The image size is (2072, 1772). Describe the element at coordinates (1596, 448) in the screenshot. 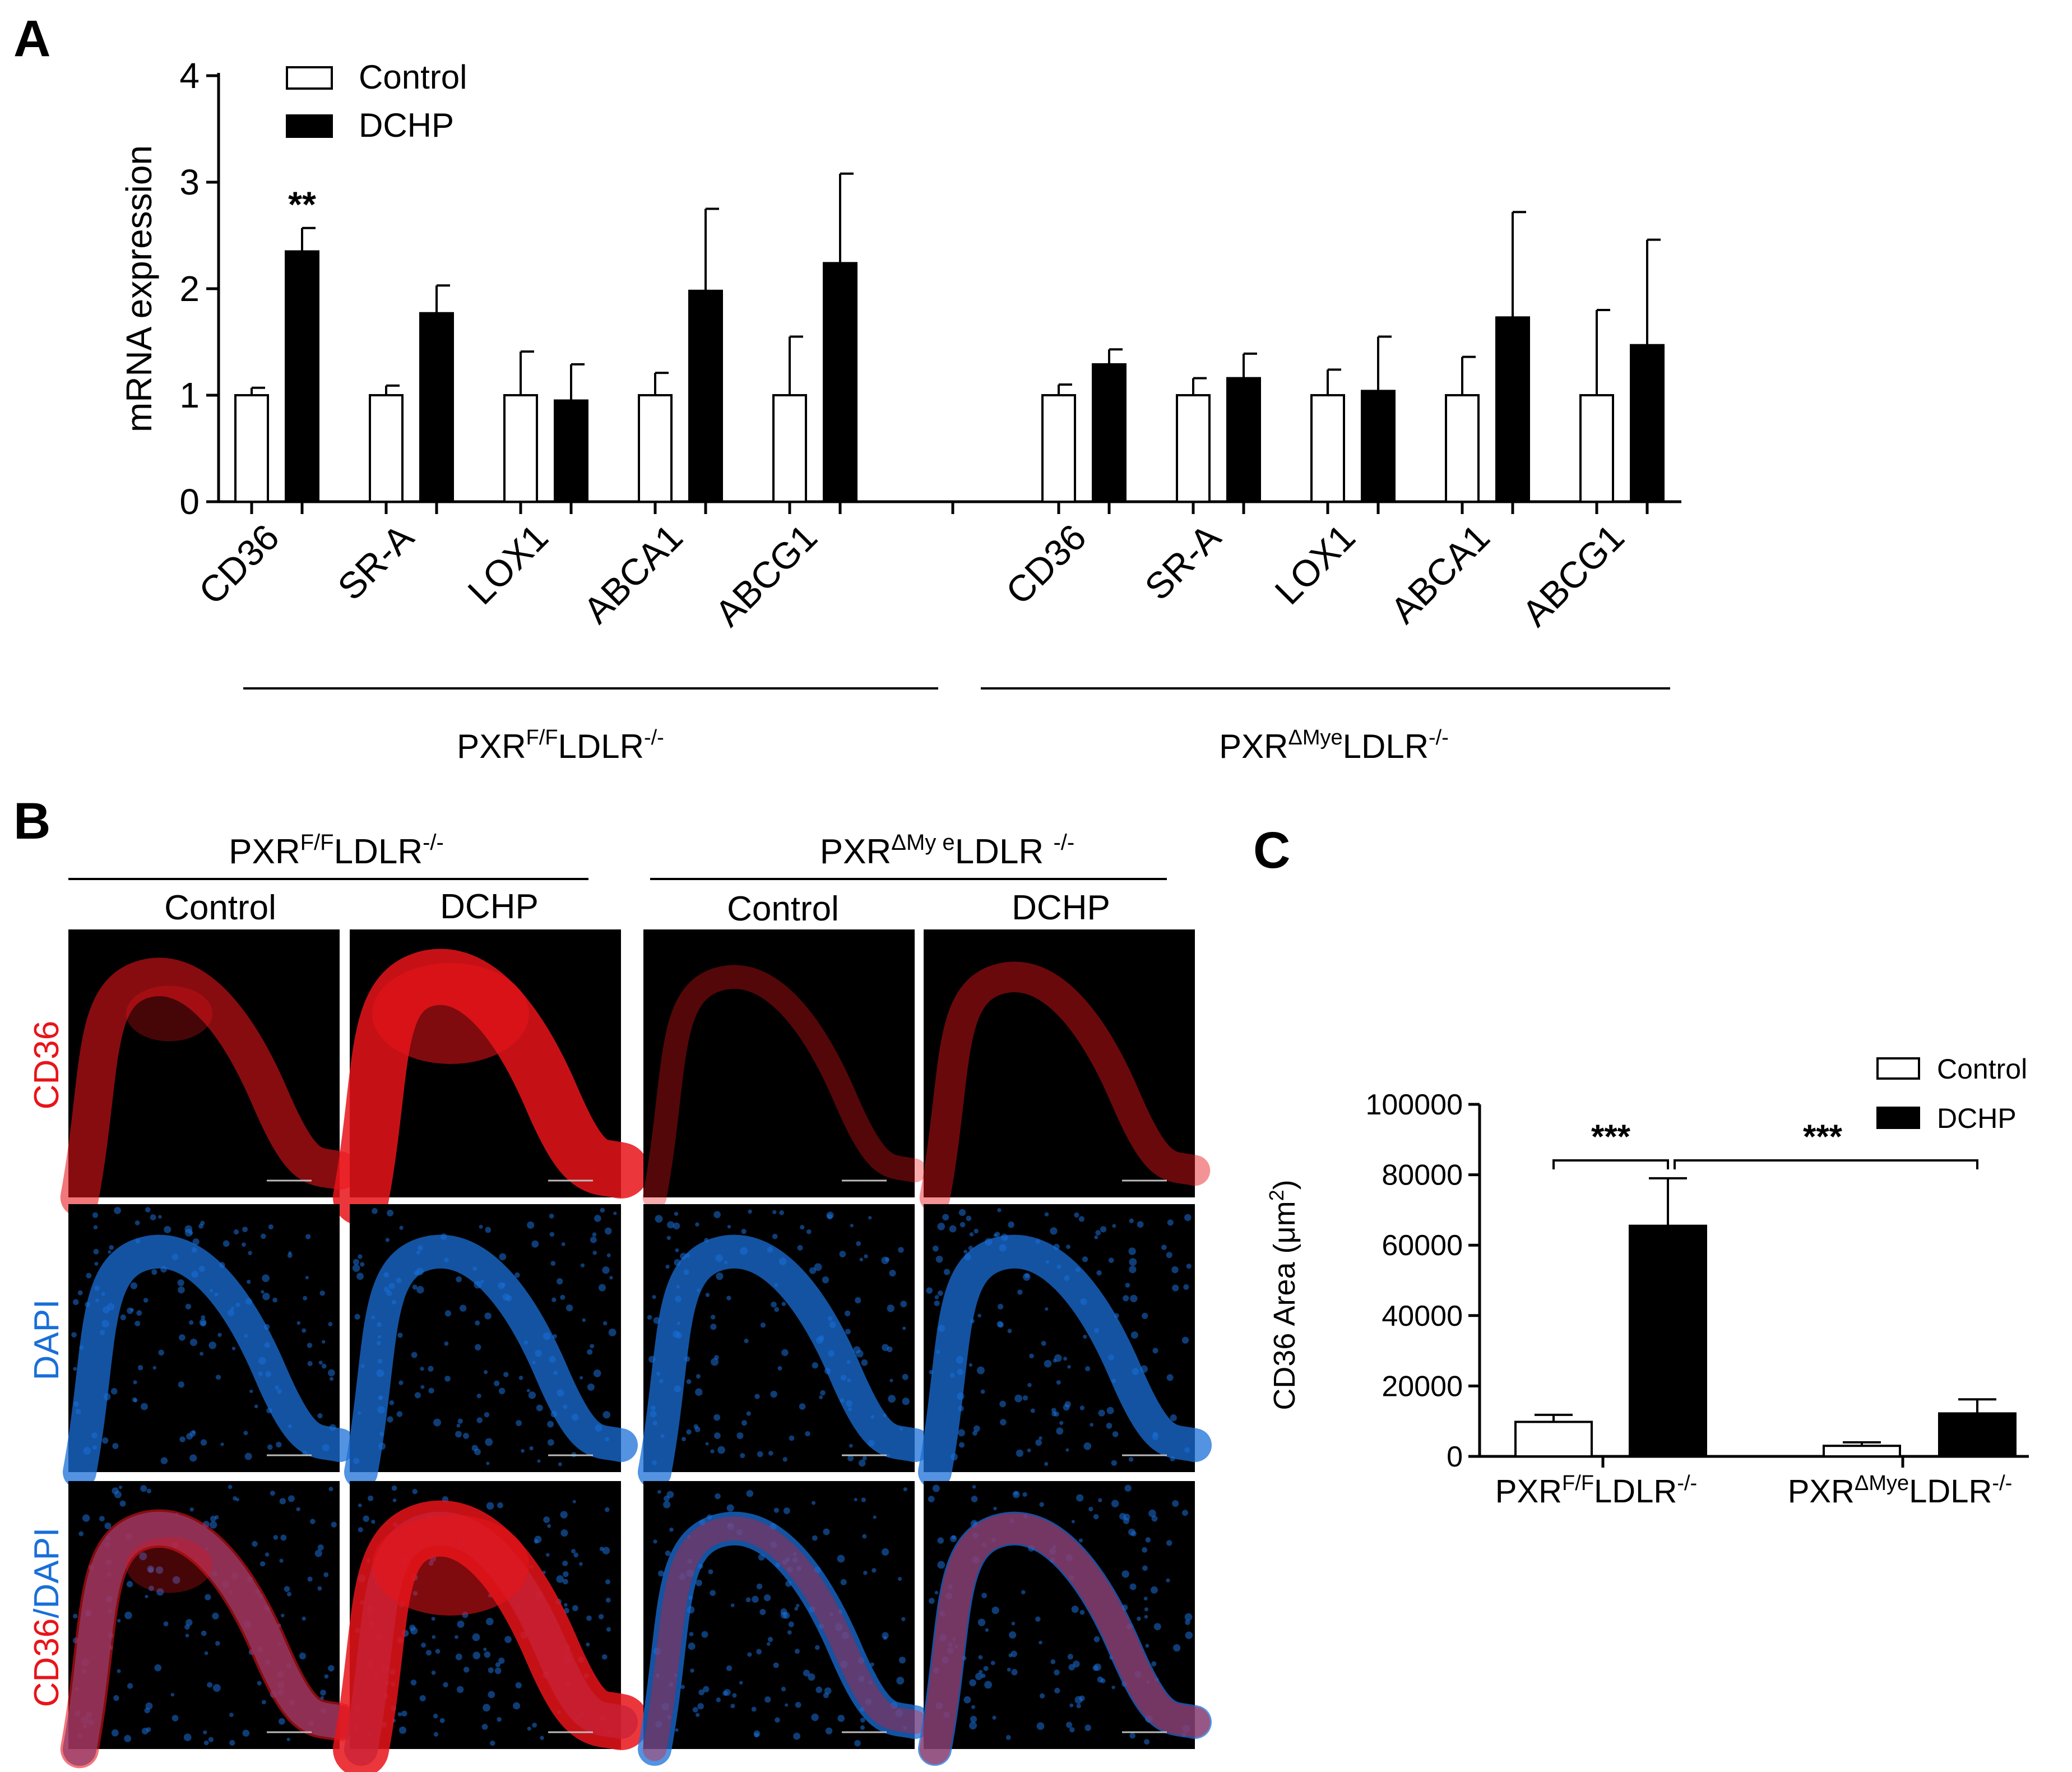

I see `chart-a-bar-control` at that location.